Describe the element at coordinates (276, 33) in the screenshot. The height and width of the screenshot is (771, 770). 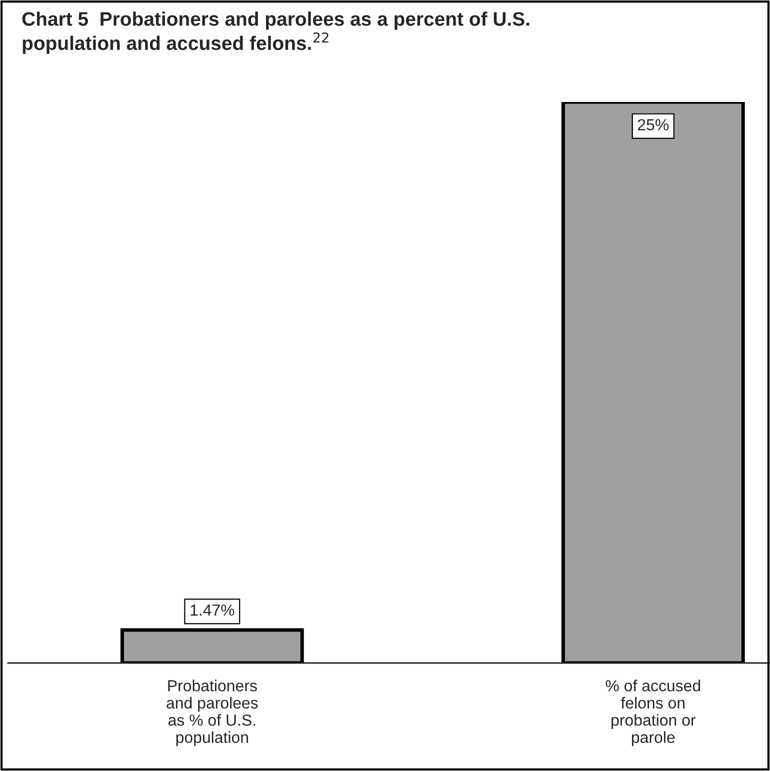
I see `chart-title: Chart 5 Probationers and parolees as a percent of U.S. population and accused felons.$^{22}$` at that location.